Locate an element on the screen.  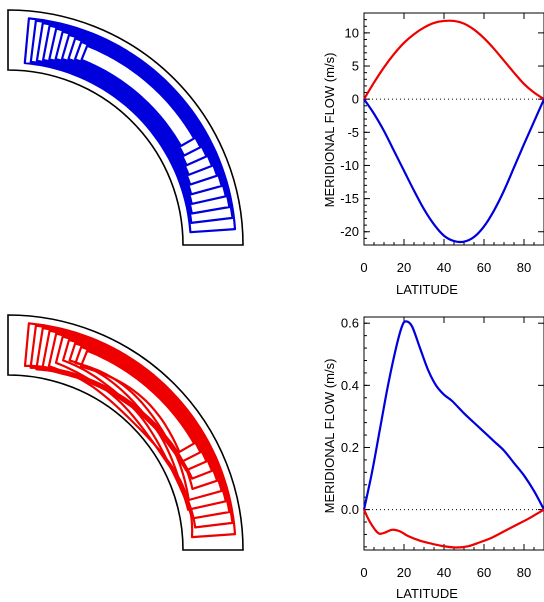
y-tick-label: 10 is located at coordinates (352, 32).